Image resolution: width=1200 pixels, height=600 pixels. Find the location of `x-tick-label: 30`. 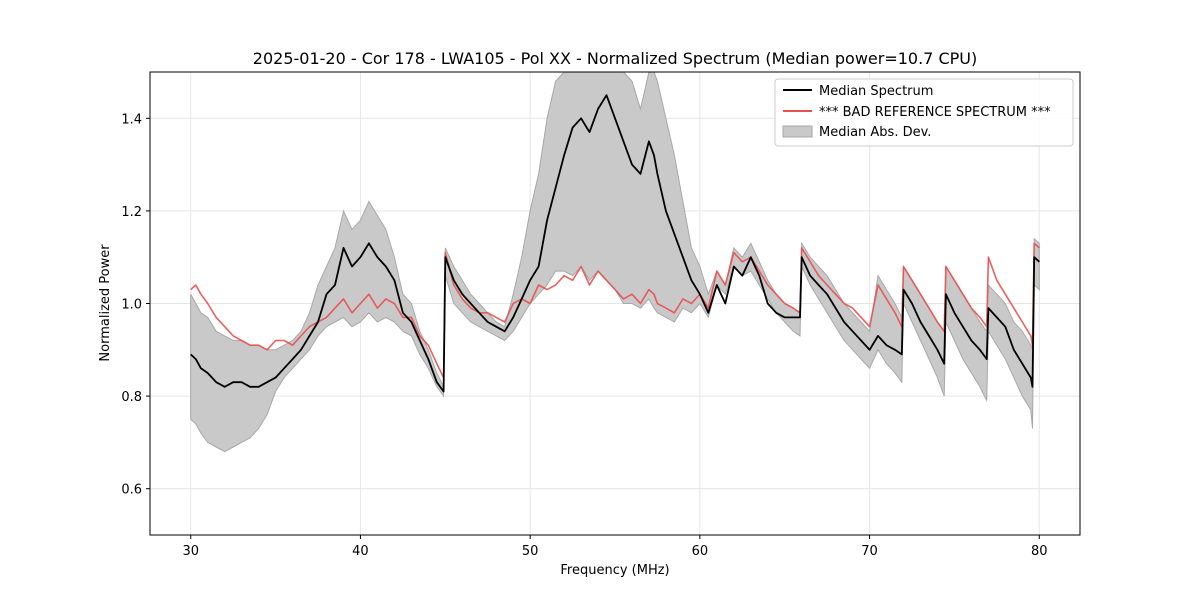

x-tick-label: 30 is located at coordinates (190, 551).